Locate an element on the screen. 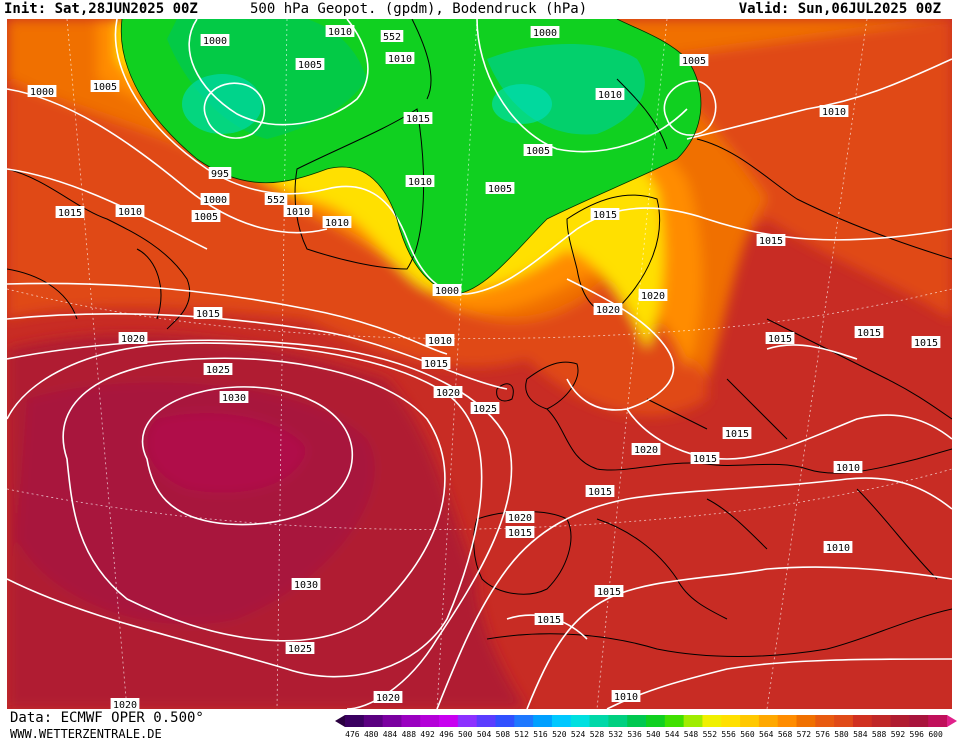 Image resolution: width=959 pixels, height=741 pixels. legend-value: 516 is located at coordinates (540, 734).